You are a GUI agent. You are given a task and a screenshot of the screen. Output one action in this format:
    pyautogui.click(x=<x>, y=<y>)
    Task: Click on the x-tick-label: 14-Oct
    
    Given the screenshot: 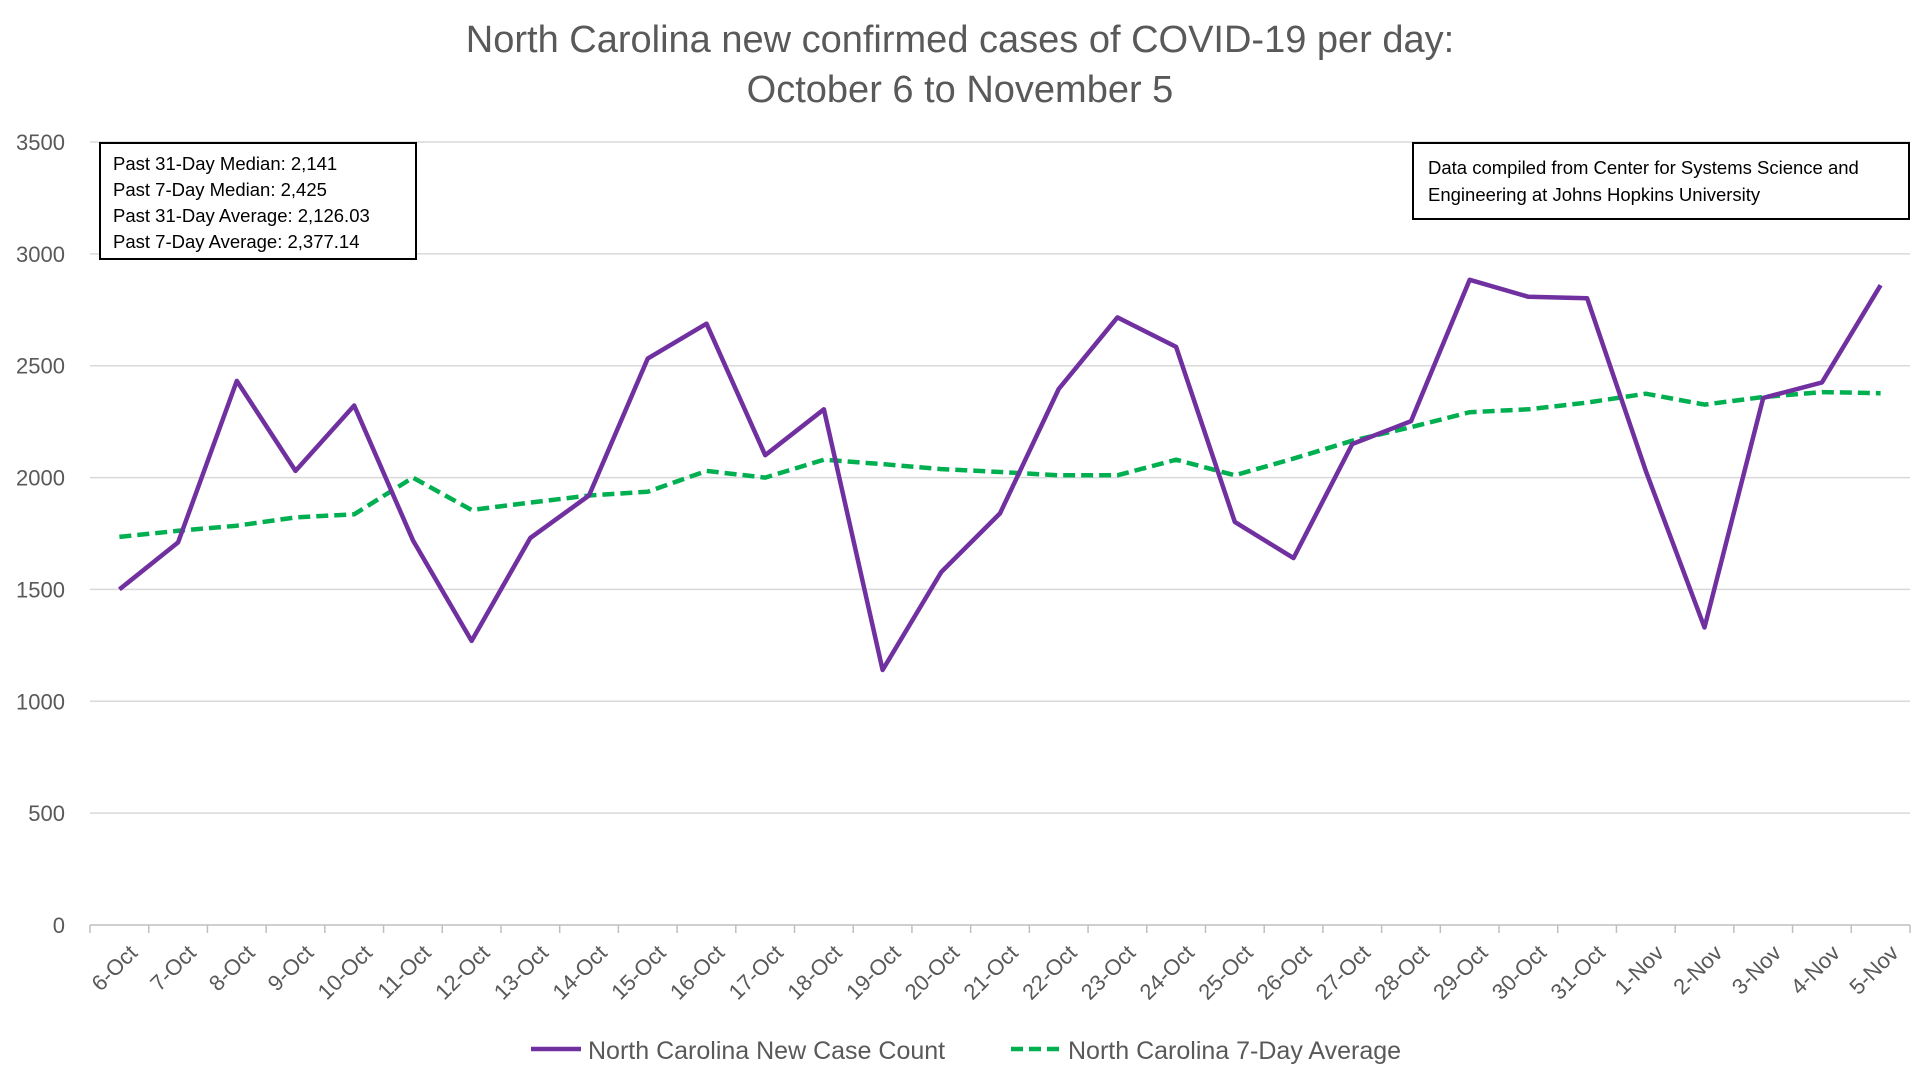 What is the action you would take?
    pyautogui.click(x=580, y=972)
    